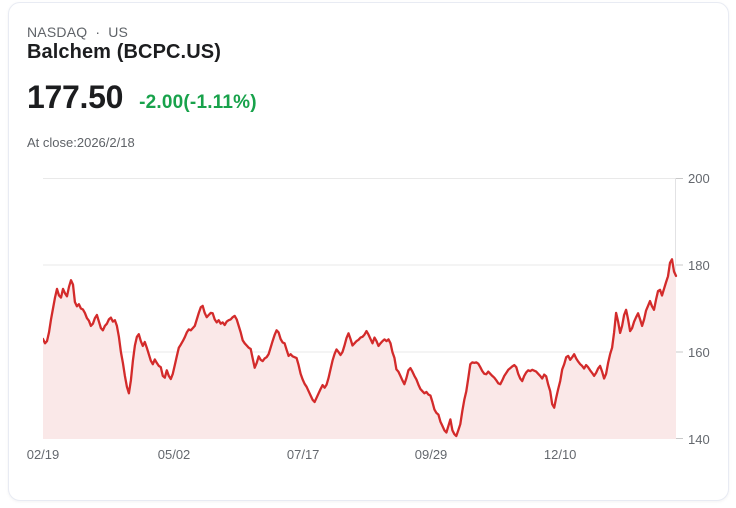 The height and width of the screenshot is (508, 736). What do you see at coordinates (81, 142) in the screenshot?
I see `close-time-note: At close:2026/2/18` at bounding box center [81, 142].